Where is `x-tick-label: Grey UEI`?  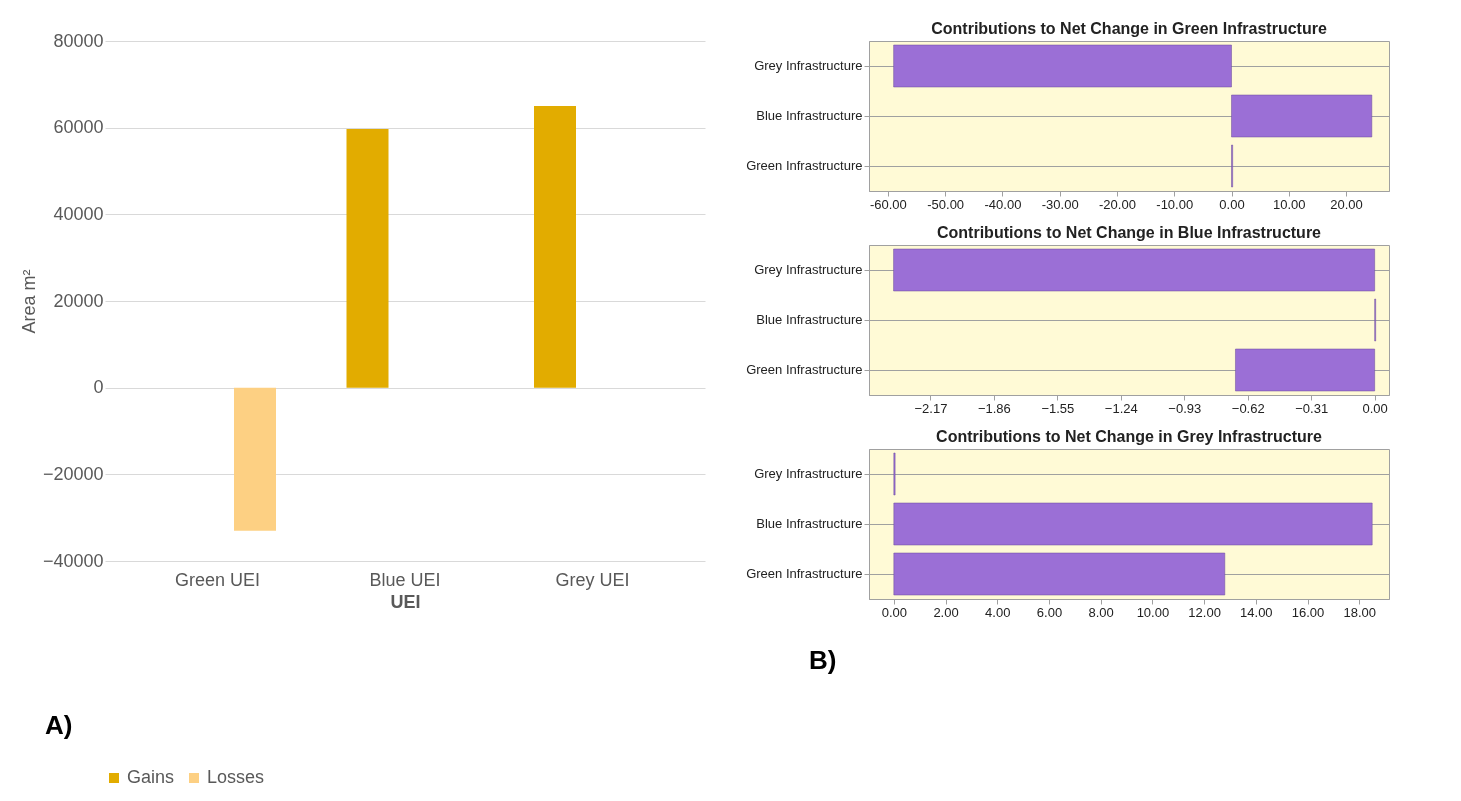 x-tick-label: Grey UEI is located at coordinates (592, 579).